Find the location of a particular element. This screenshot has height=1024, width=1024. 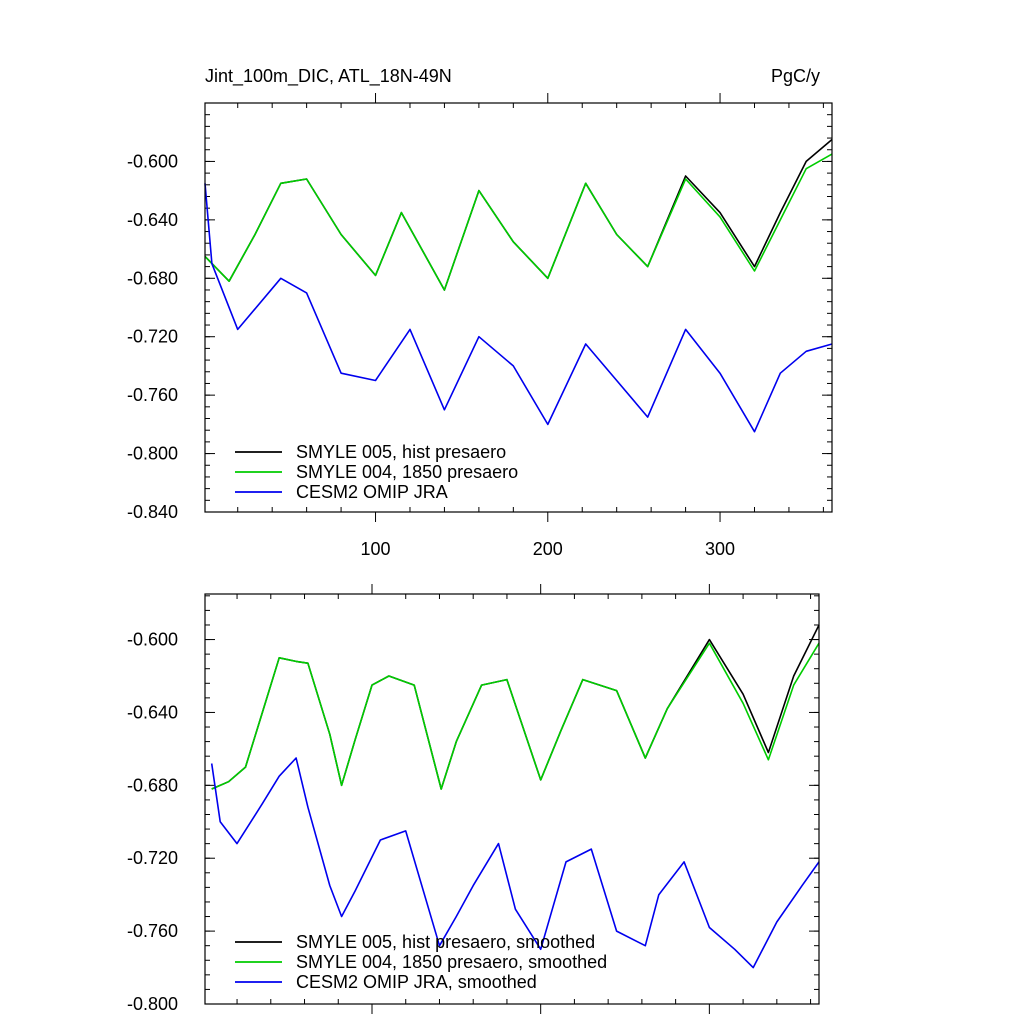

legend-label: CESM2 OMIP JRA is located at coordinates (372, 492).